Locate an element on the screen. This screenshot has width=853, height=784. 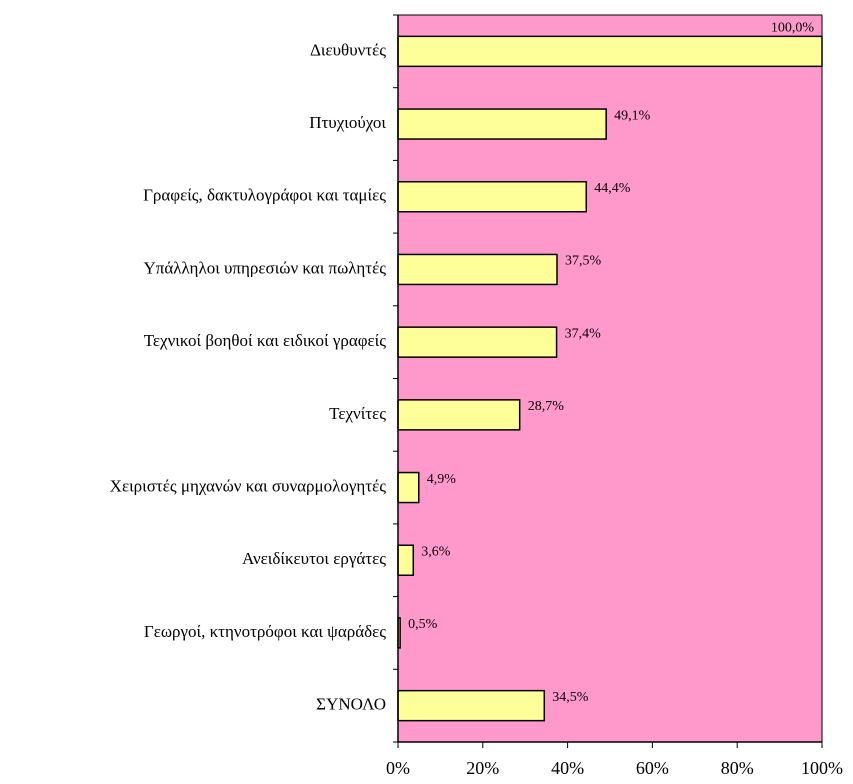
x-tick-label: 100% is located at coordinates (822, 768).